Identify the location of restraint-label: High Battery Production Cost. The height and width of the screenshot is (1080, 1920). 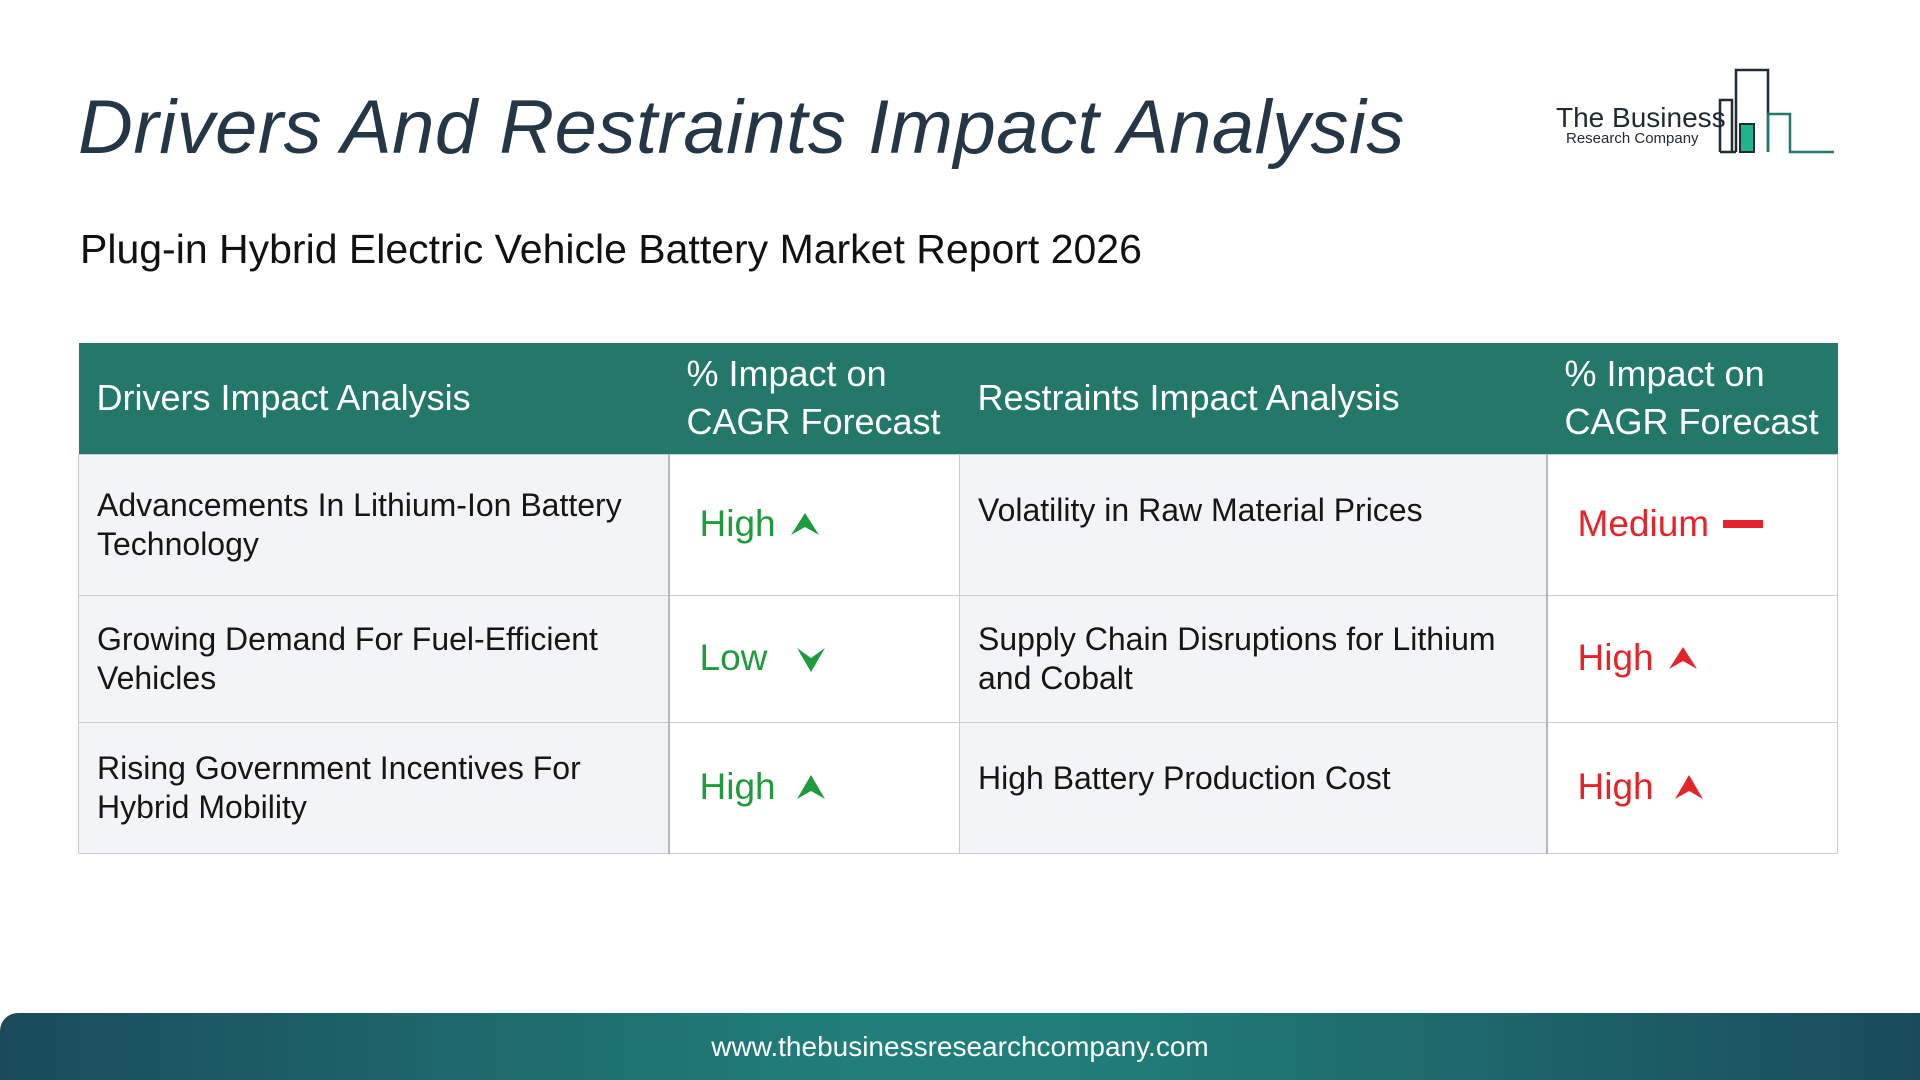
(1253, 787).